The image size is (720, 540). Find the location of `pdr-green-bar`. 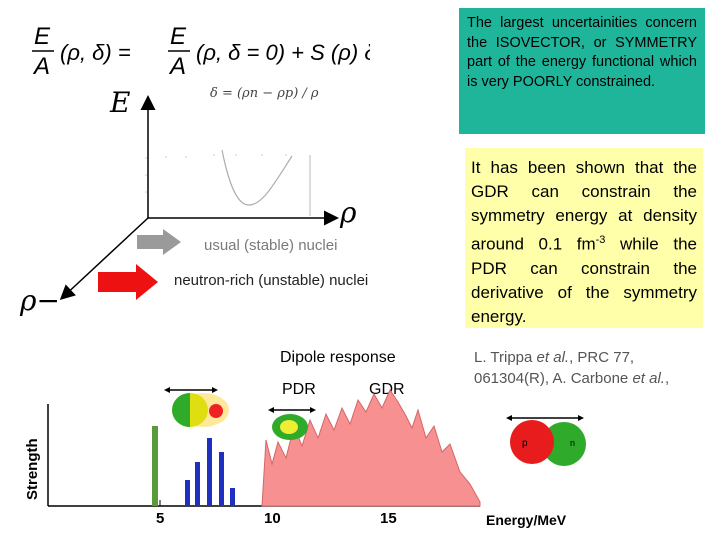

pdr-green-bar is located at coordinates (155, 466).